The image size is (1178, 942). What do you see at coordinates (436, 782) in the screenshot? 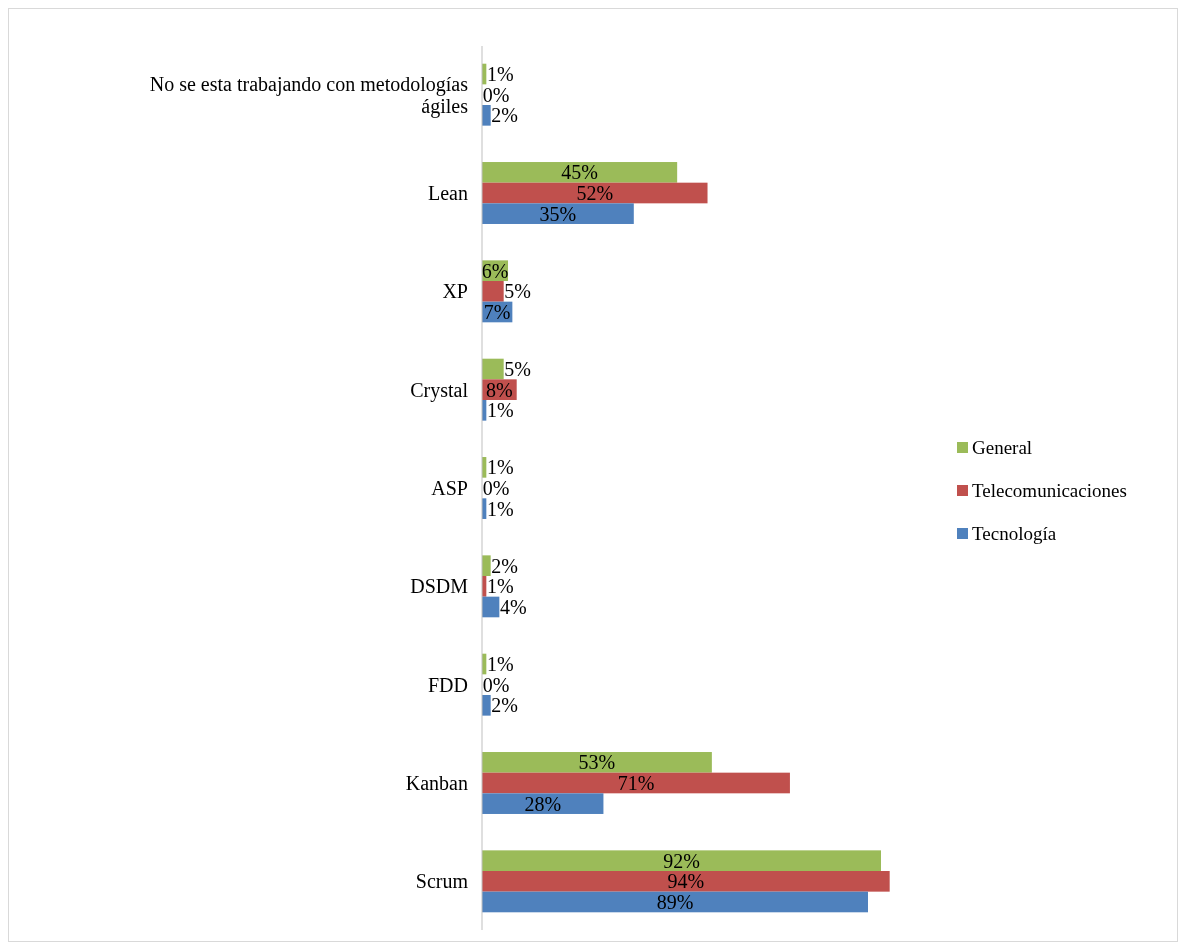
I see `y-tick-label: Kanban` at bounding box center [436, 782].